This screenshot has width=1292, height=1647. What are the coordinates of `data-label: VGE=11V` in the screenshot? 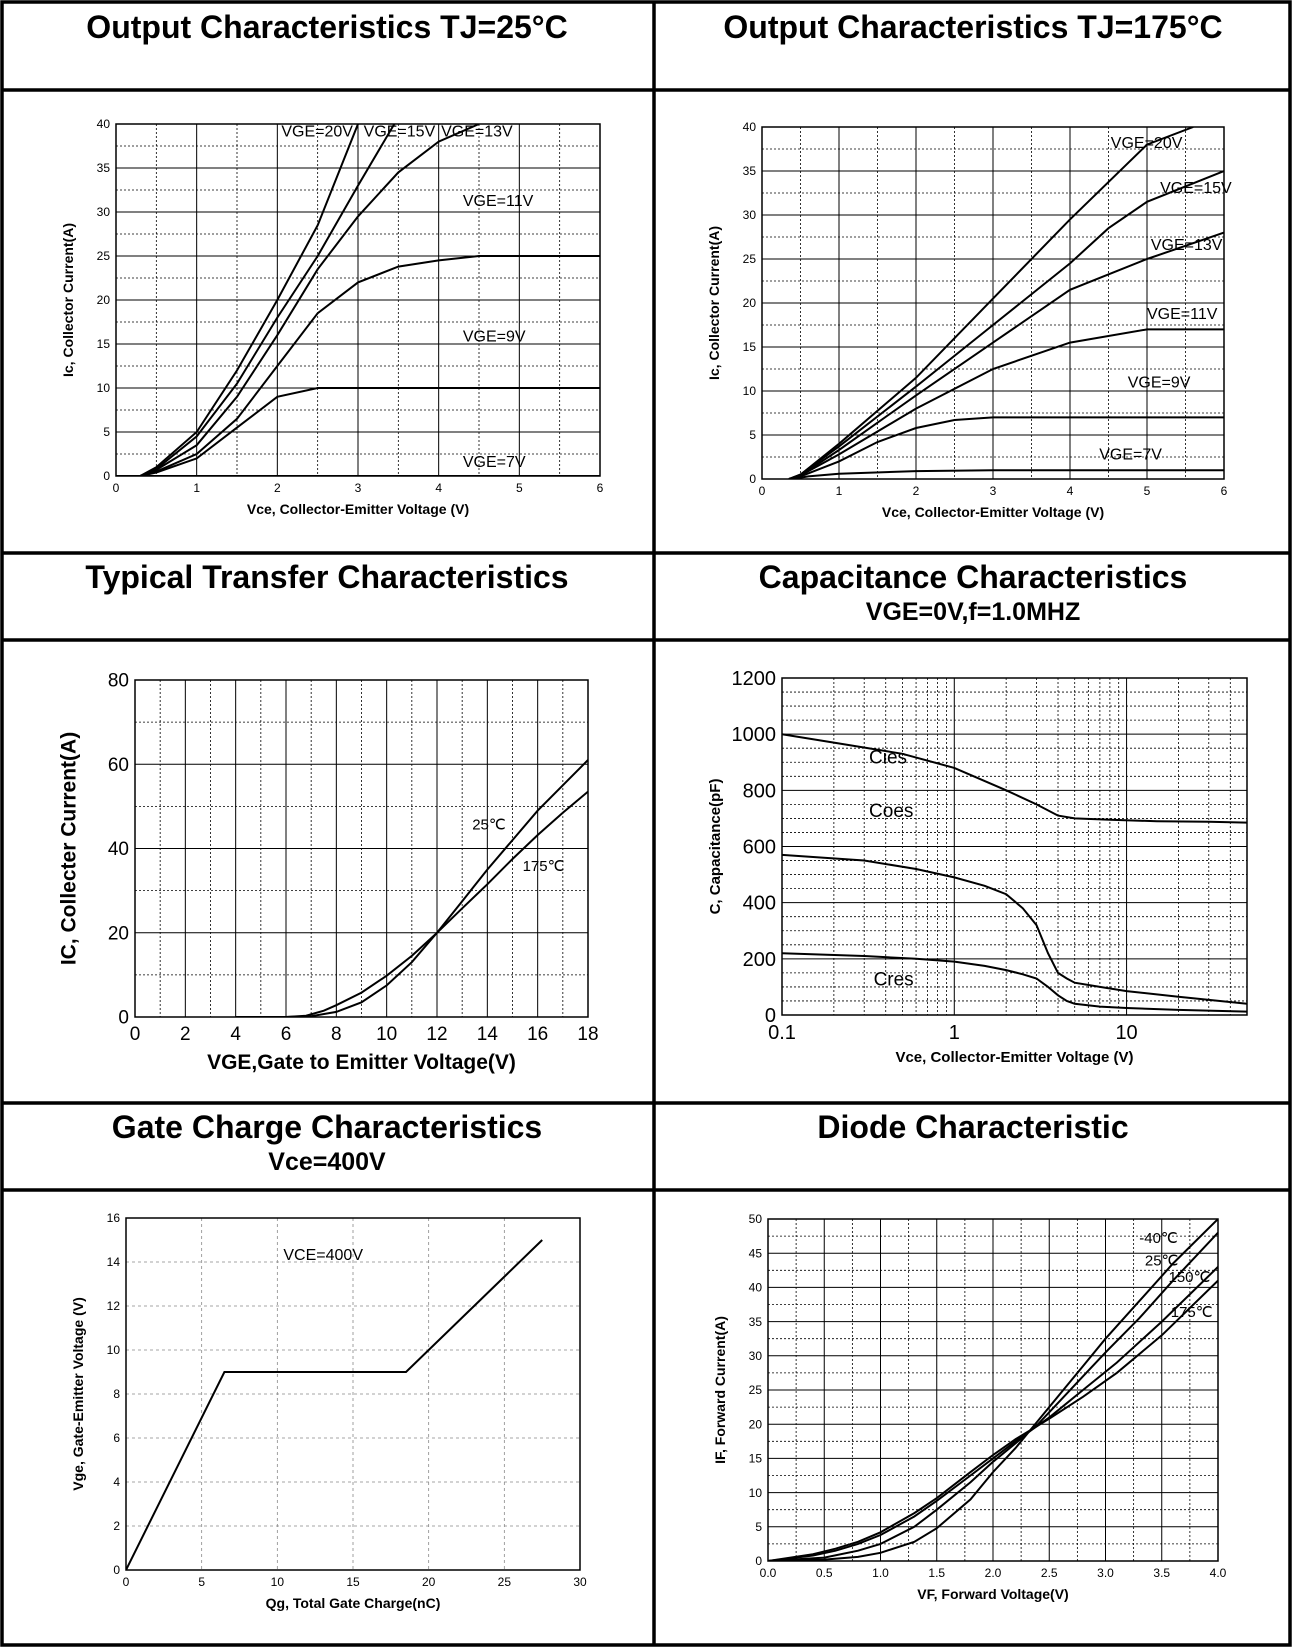 It's located at (498, 201).